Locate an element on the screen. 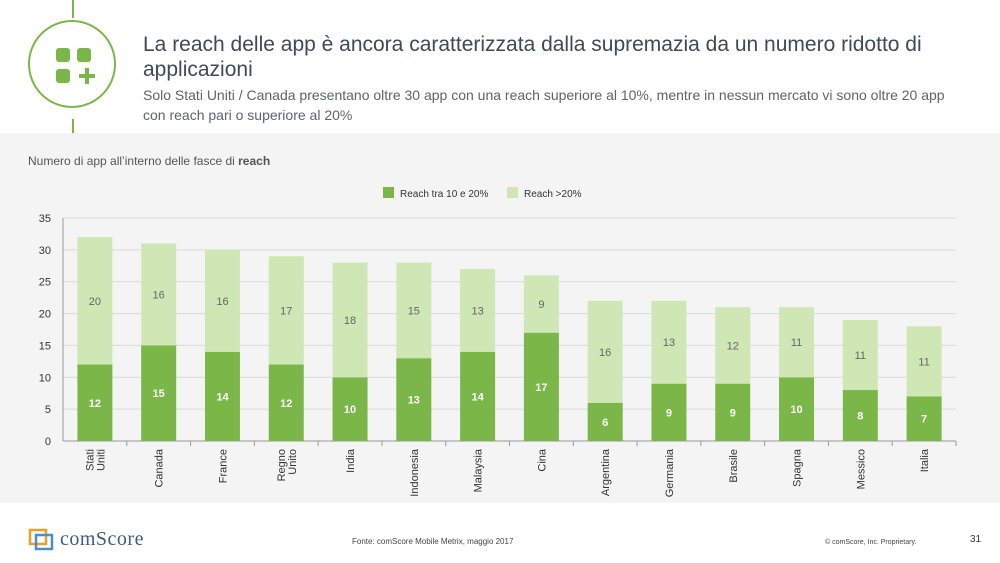 The image size is (1000, 563). x-tick-label-text: India is located at coordinates (351, 460).